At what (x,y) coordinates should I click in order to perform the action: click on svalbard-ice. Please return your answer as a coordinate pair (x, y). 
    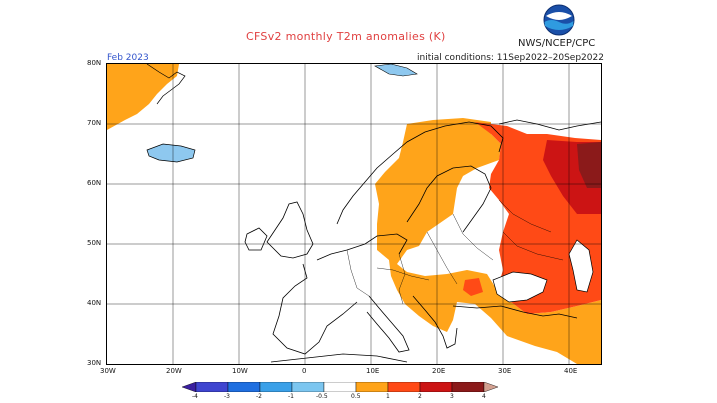
    Looking at the image, I should click on (396, 70).